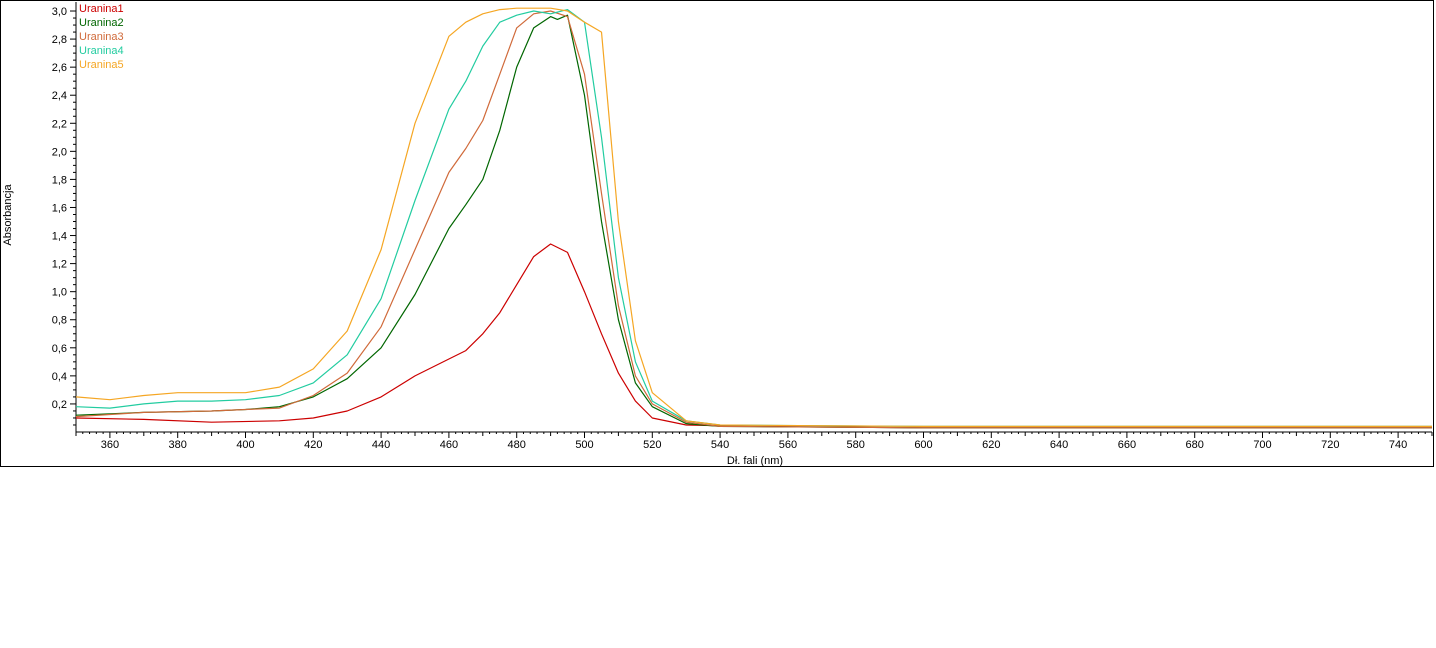 Image resolution: width=1436 pixels, height=648 pixels. Describe the element at coordinates (720, 445) in the screenshot. I see `x-tick-label: 540` at that location.